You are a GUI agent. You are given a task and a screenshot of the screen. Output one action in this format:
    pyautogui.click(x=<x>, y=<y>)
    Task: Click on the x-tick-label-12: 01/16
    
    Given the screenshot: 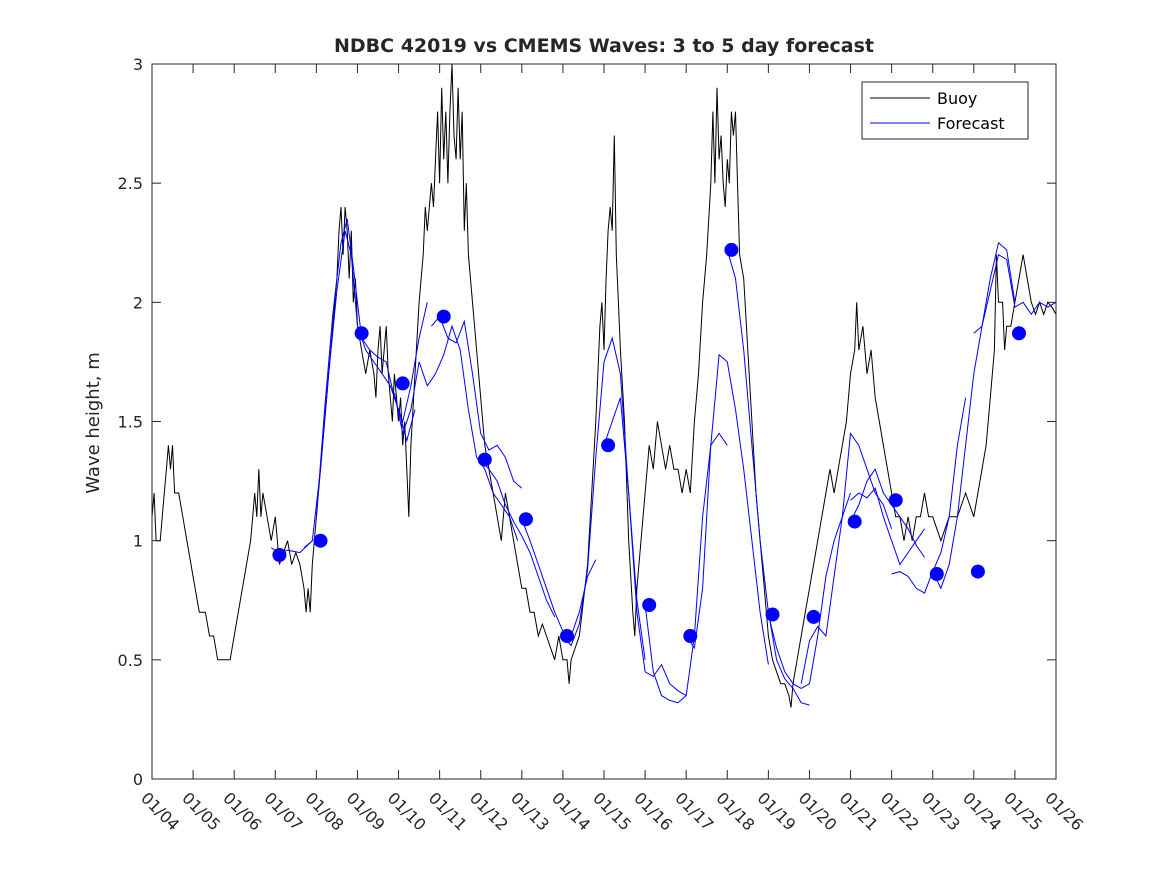 What is the action you would take?
    pyautogui.click(x=653, y=811)
    